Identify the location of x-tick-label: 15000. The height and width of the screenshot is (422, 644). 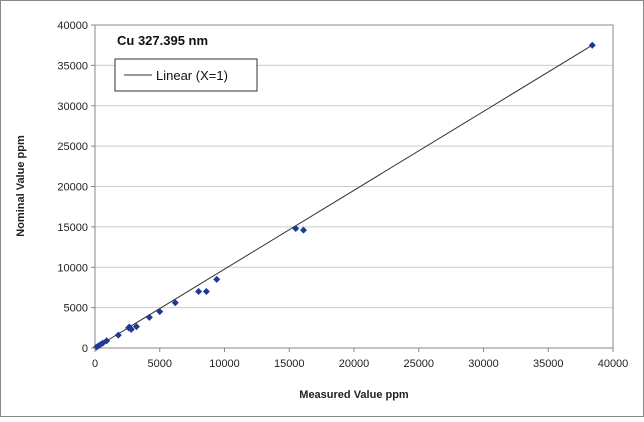
(289, 364).